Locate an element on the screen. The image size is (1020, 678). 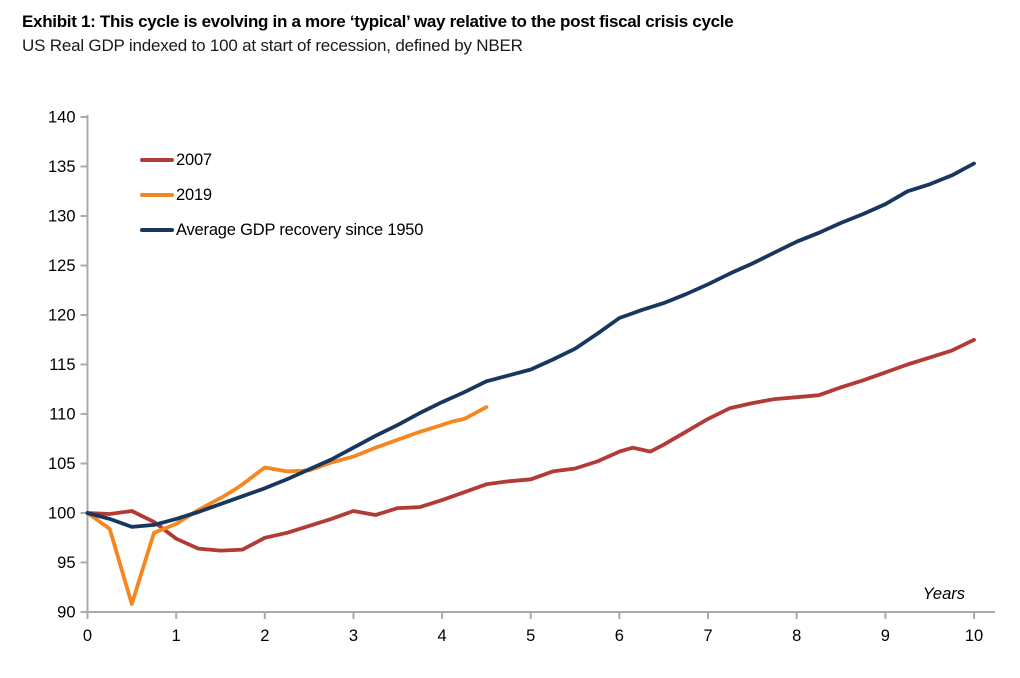
legend-label-average-1950: Average GDP recovery since 1950 is located at coordinates (300, 229).